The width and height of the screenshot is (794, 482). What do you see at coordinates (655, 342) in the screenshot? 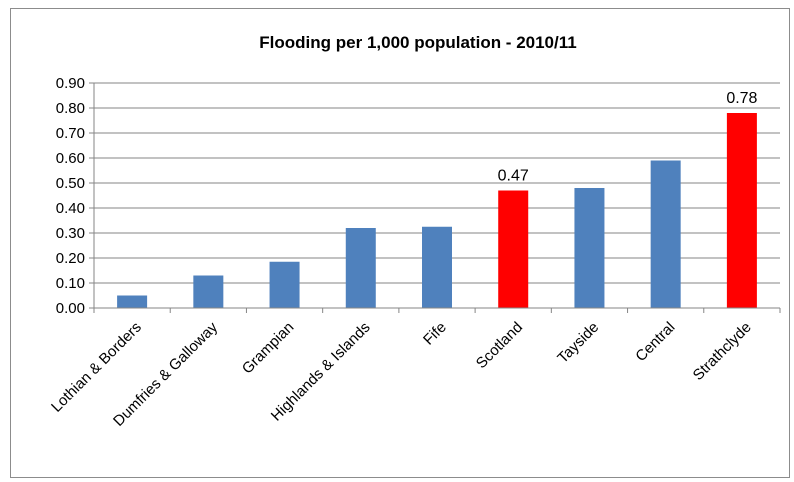
I see `x-tick-label: Central` at bounding box center [655, 342].